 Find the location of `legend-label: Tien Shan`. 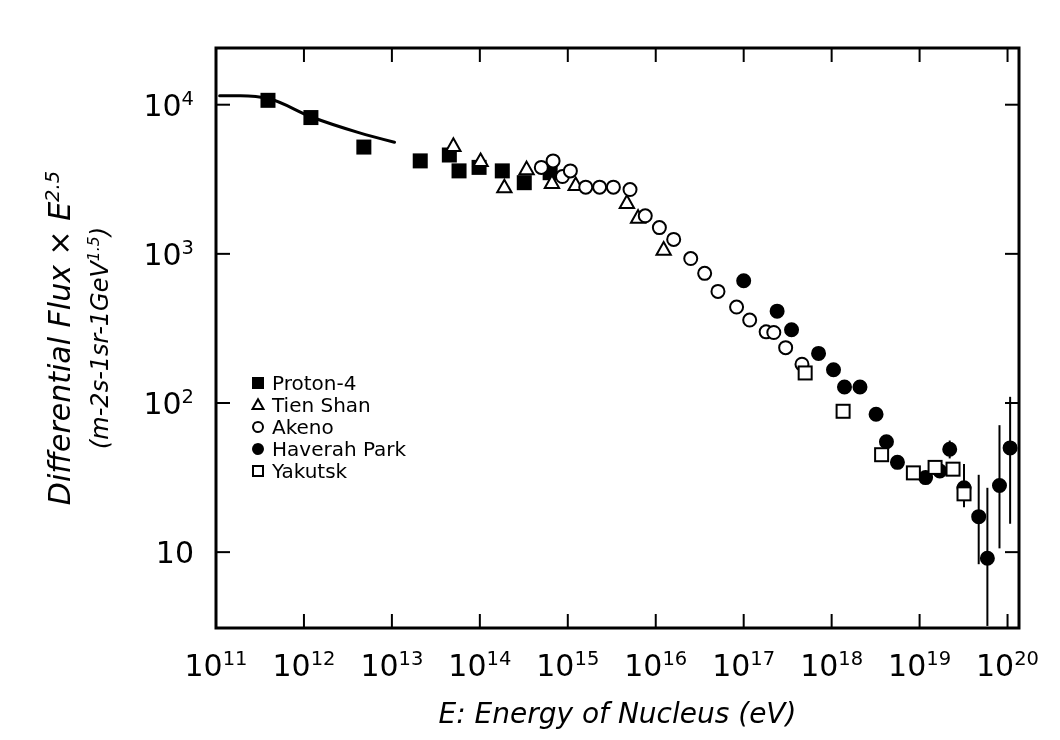

legend-label: Tien Shan is located at coordinates (321, 405).